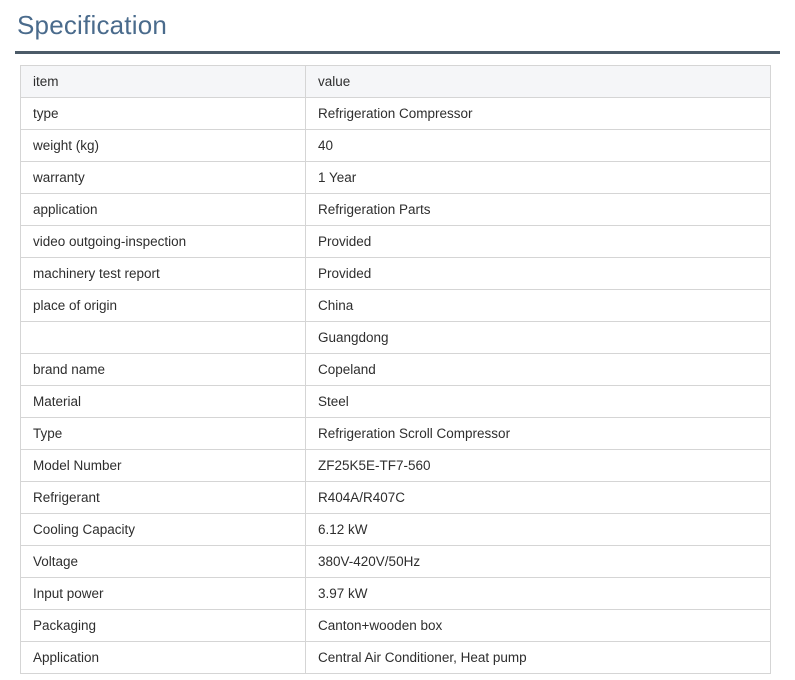  I want to click on table-row: Model Number ZF25K5E-TF7-560, so click(395, 465).